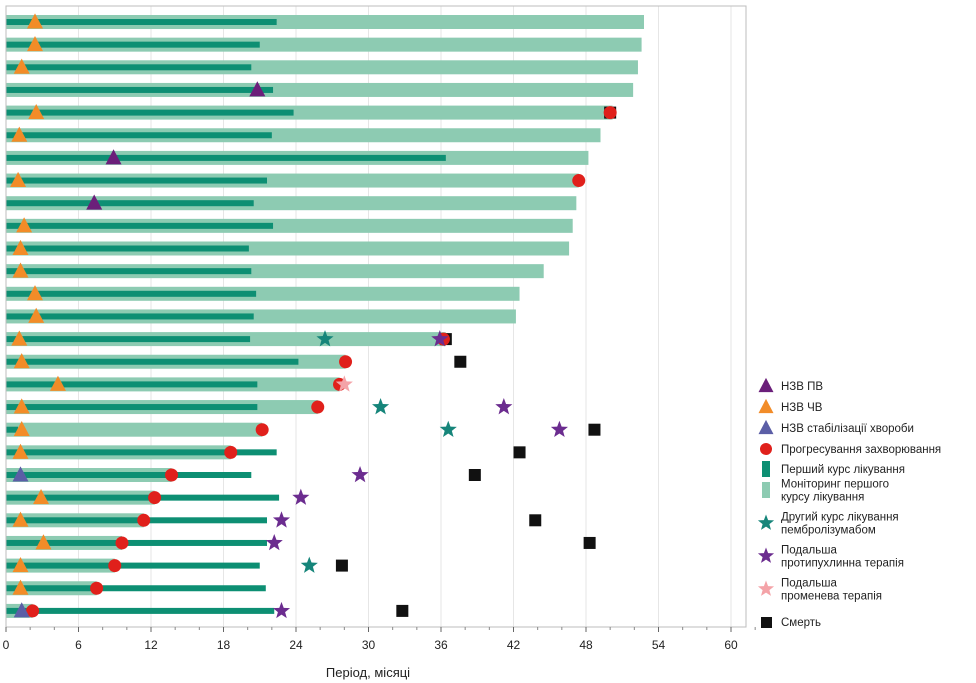 The image size is (976, 683). What do you see at coordinates (840, 518) in the screenshot?
I see `legend-label: Другий курс лікування` at bounding box center [840, 518].